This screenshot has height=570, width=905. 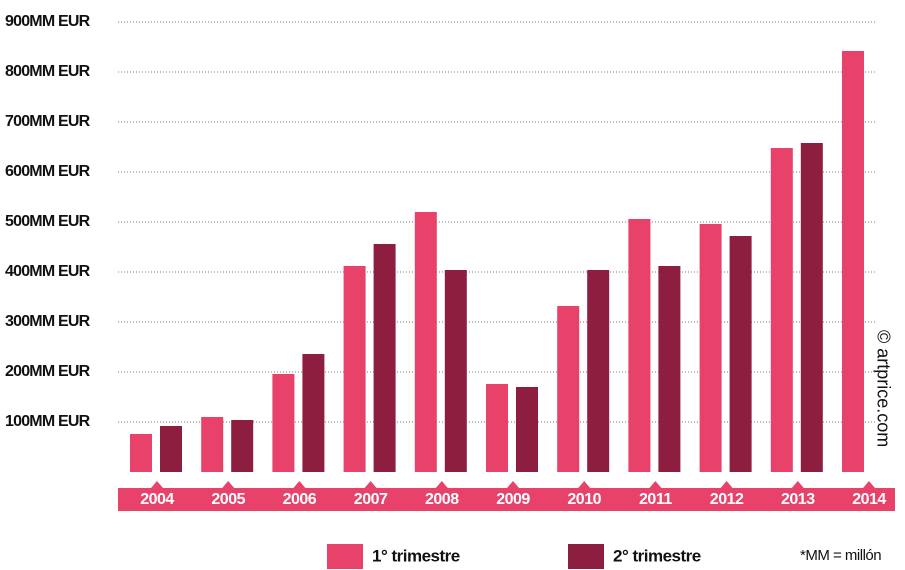 What do you see at coordinates (48, 421) in the screenshot?
I see `y-tick-label: 100MM EUR` at bounding box center [48, 421].